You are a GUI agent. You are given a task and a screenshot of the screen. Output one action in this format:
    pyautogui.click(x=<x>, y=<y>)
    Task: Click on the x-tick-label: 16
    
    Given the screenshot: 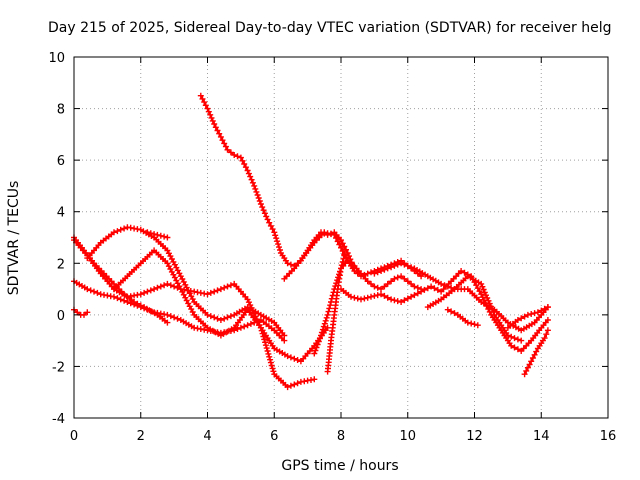 What is the action you would take?
    pyautogui.click(x=608, y=436)
    